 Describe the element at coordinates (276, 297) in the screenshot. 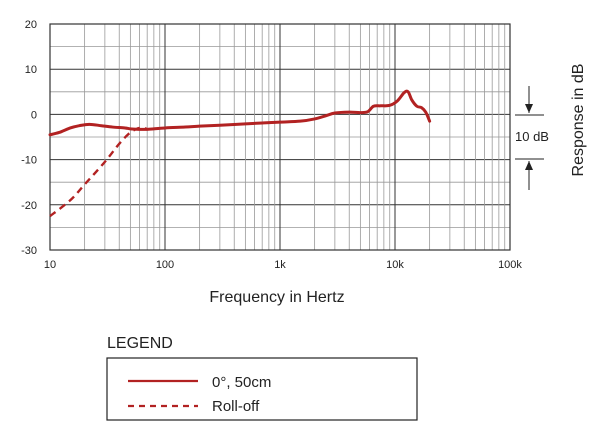

I see `x-axis-title: Frequency in Hertz` at that location.